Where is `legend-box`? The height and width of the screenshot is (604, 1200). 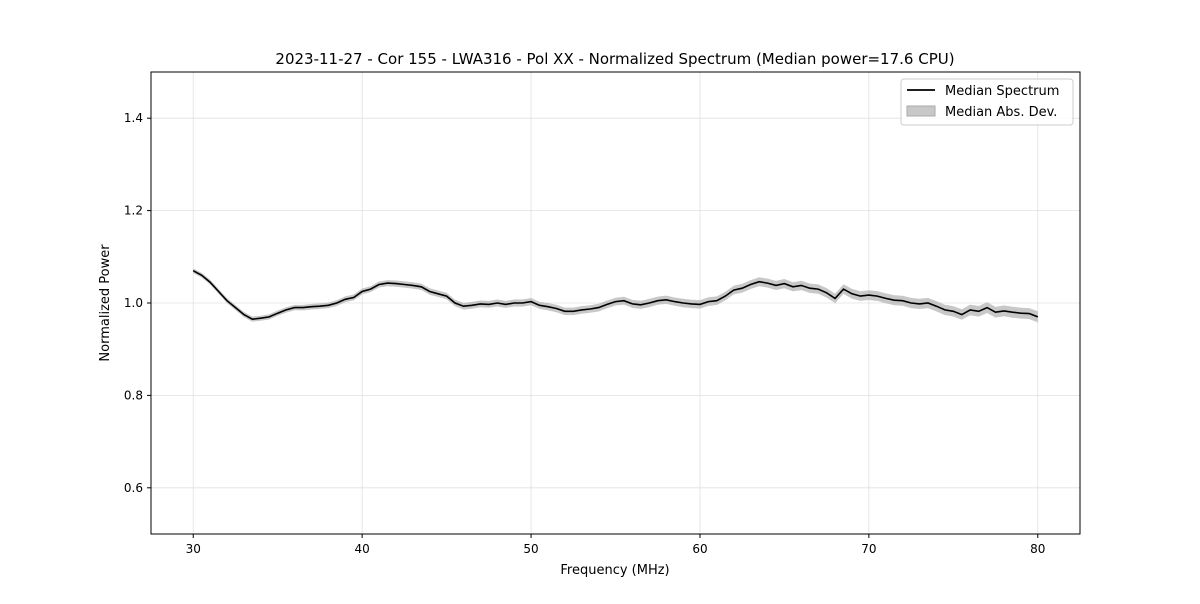 legend-box is located at coordinates (987, 102).